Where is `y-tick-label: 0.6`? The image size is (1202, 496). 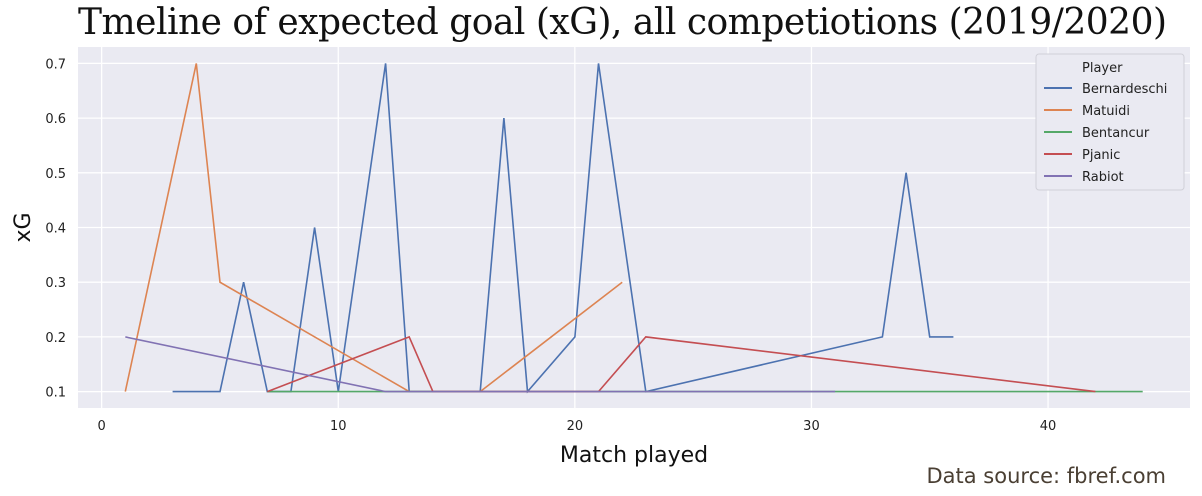 y-tick-label: 0.6 is located at coordinates (55, 119).